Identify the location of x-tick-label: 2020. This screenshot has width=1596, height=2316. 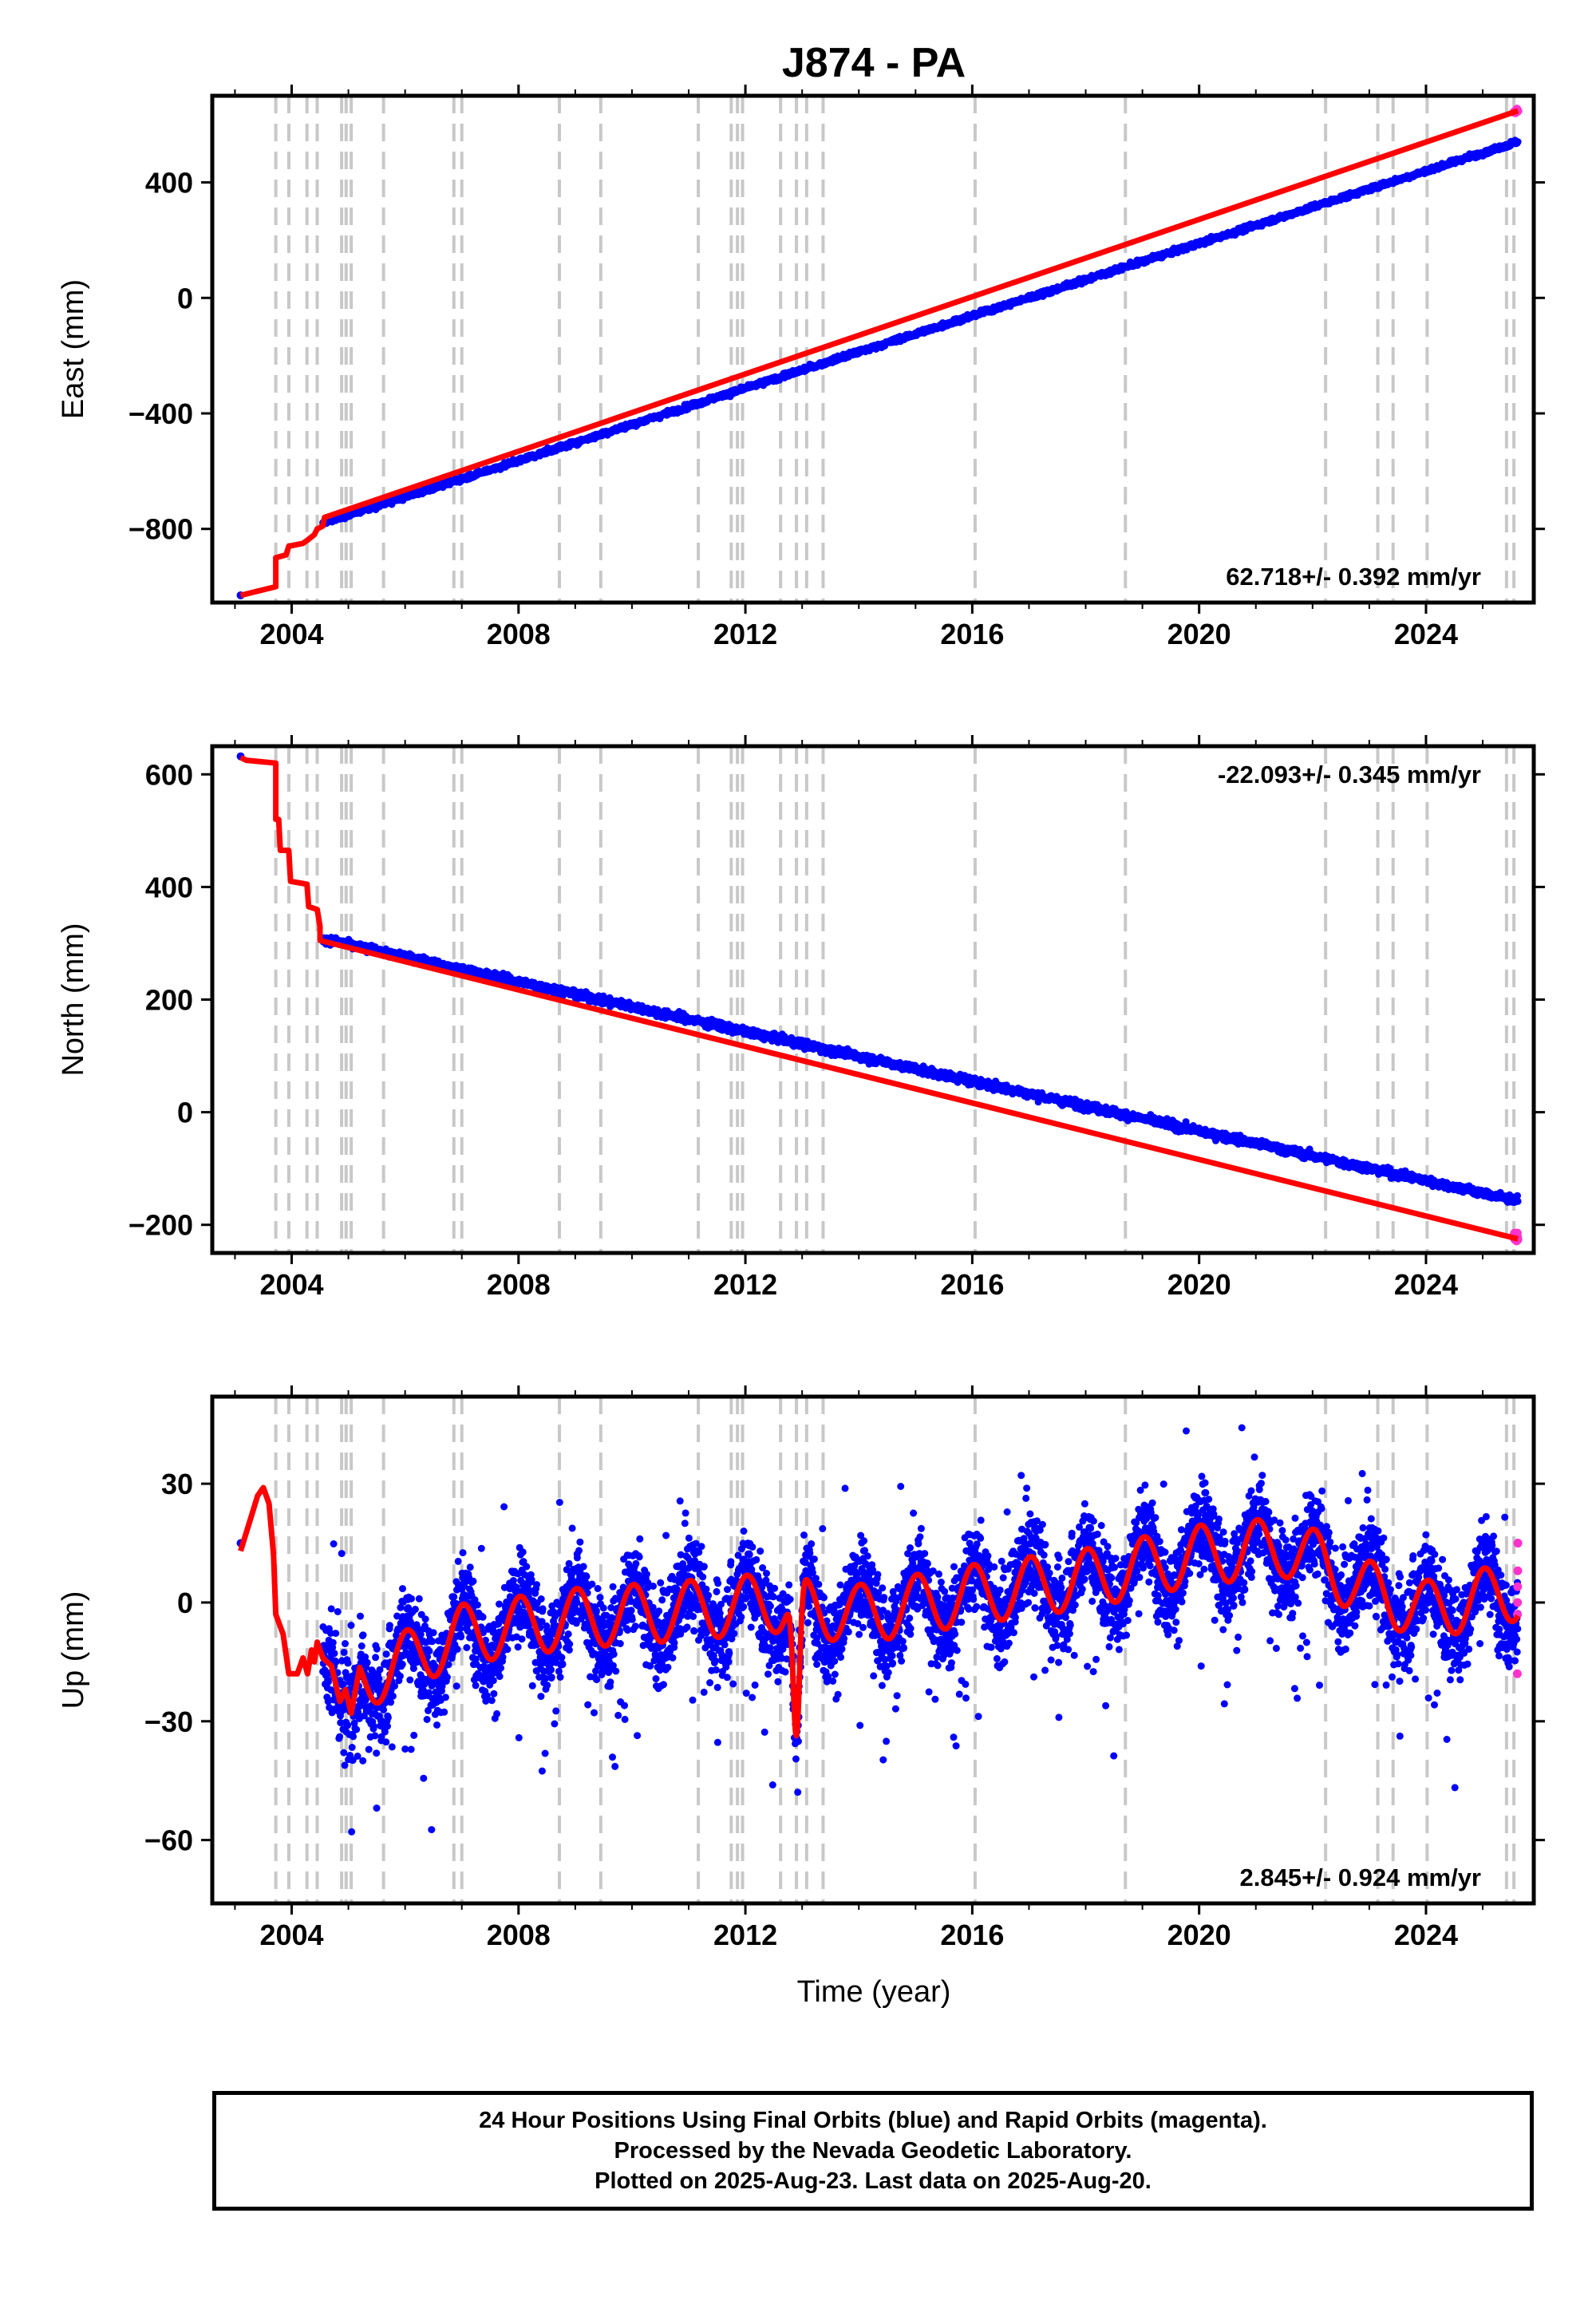
(1199, 634).